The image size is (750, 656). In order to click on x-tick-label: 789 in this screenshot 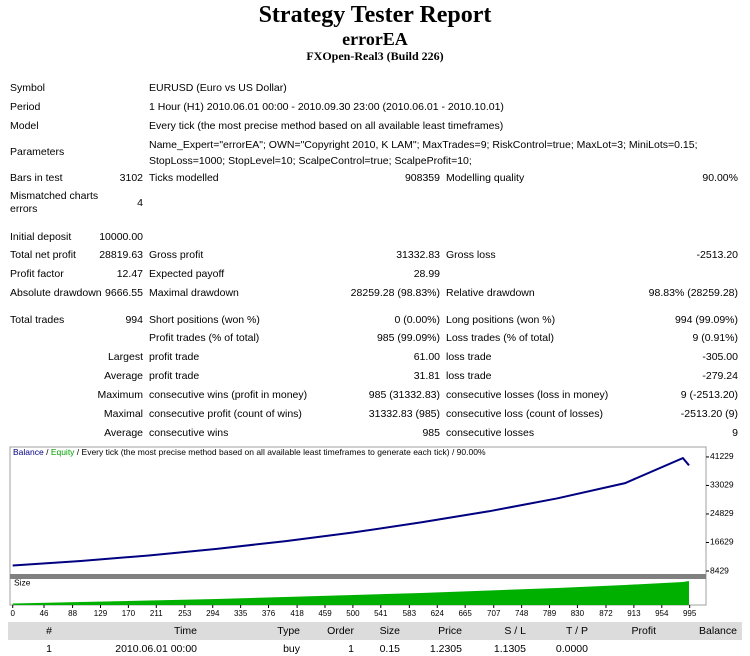, I will do `click(550, 613)`.